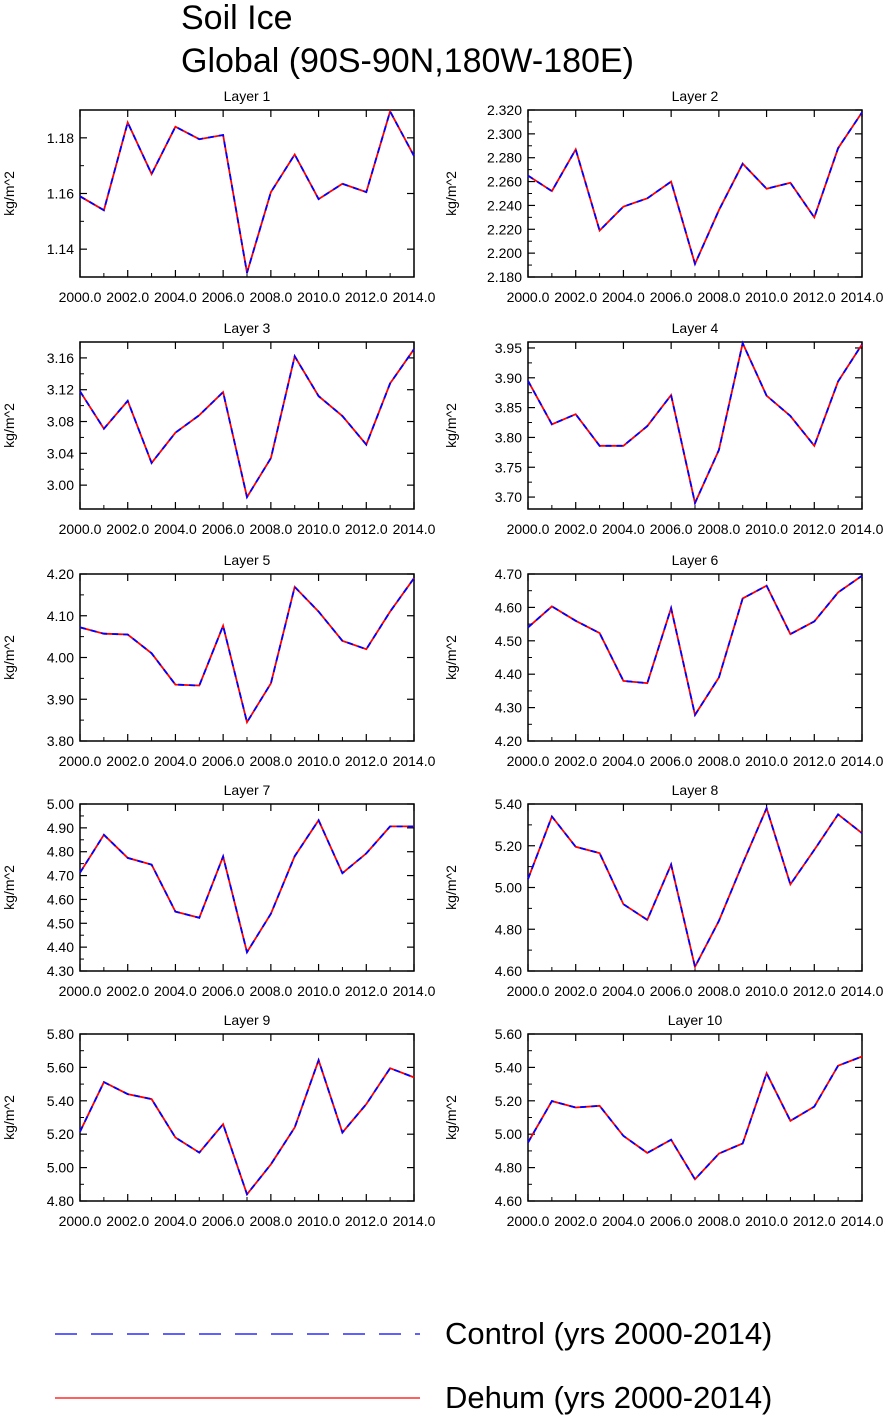  I want to click on panel-title: Layer 1, so click(247, 96).